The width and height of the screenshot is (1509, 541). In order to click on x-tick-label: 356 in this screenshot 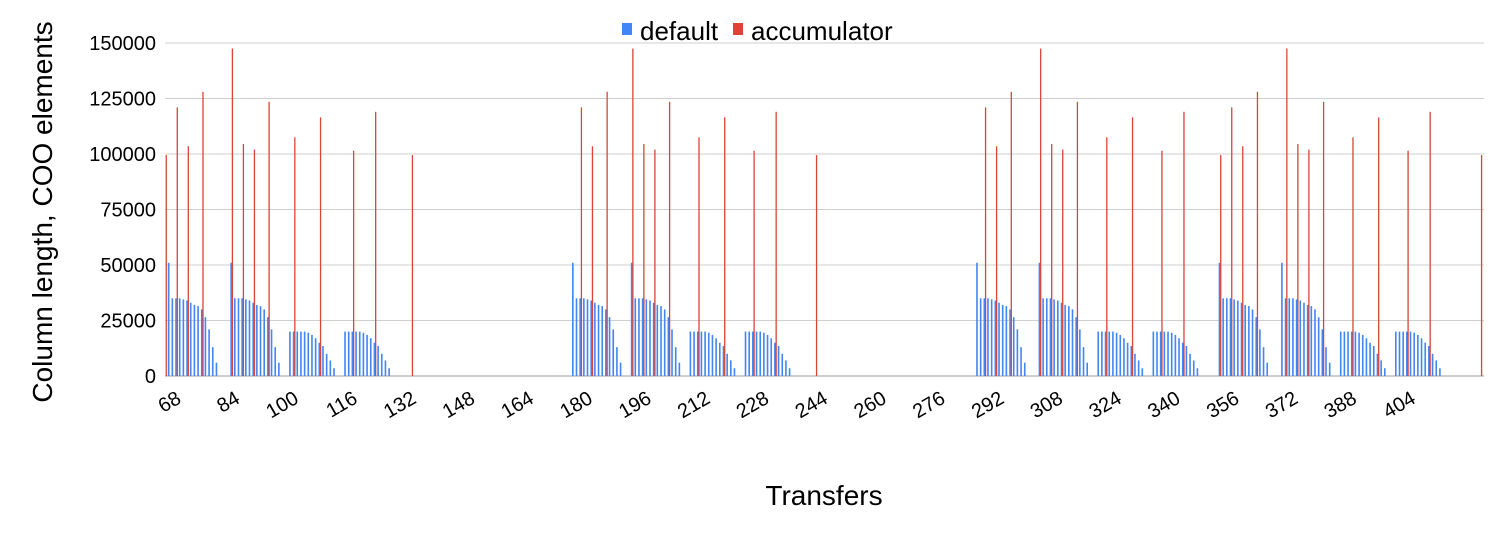, I will do `click(1223, 405)`.